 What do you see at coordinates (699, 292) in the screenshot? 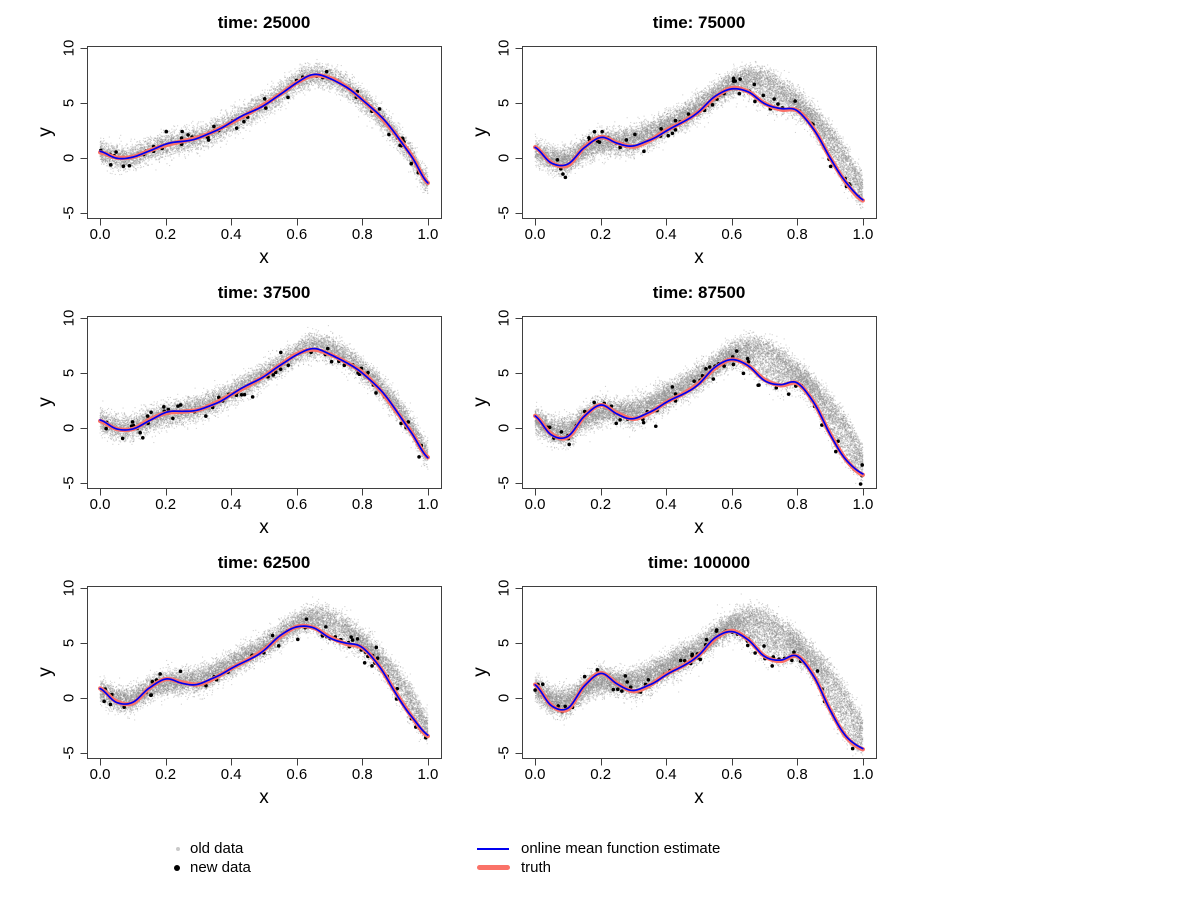
I see `panel-title: time: 87500` at bounding box center [699, 292].